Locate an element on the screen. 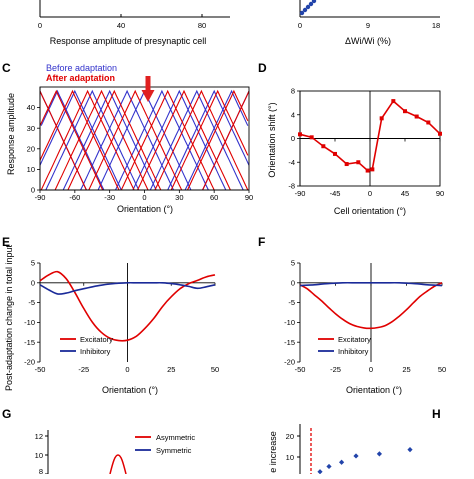 The height and width of the screenshot is (479, 474). panel-e-series-excitatory is located at coordinates (127, 306).